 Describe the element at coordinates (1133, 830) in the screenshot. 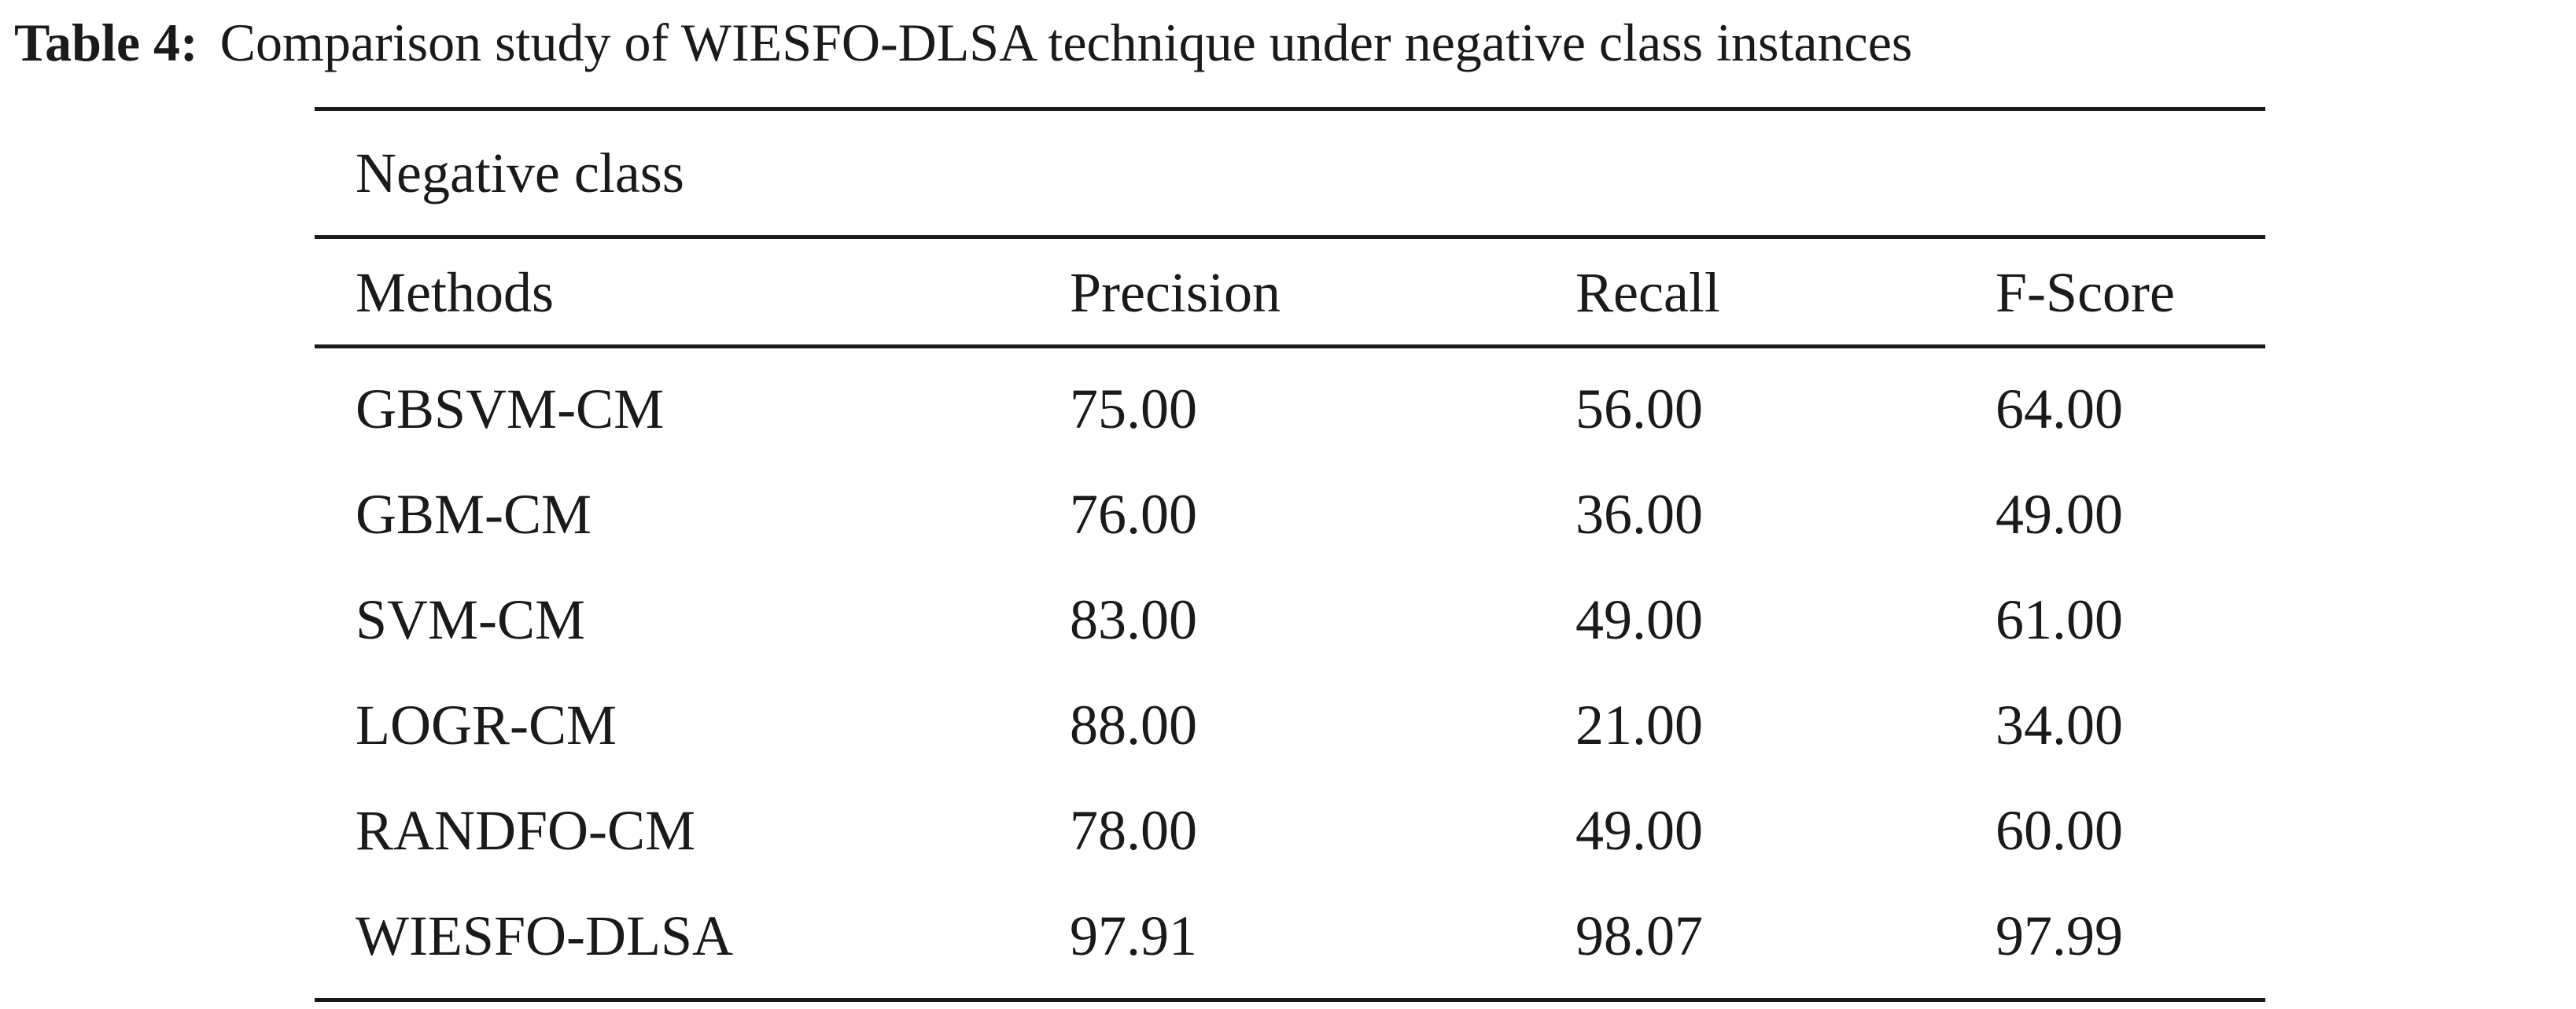

I see `precision-cell: 78.00` at that location.